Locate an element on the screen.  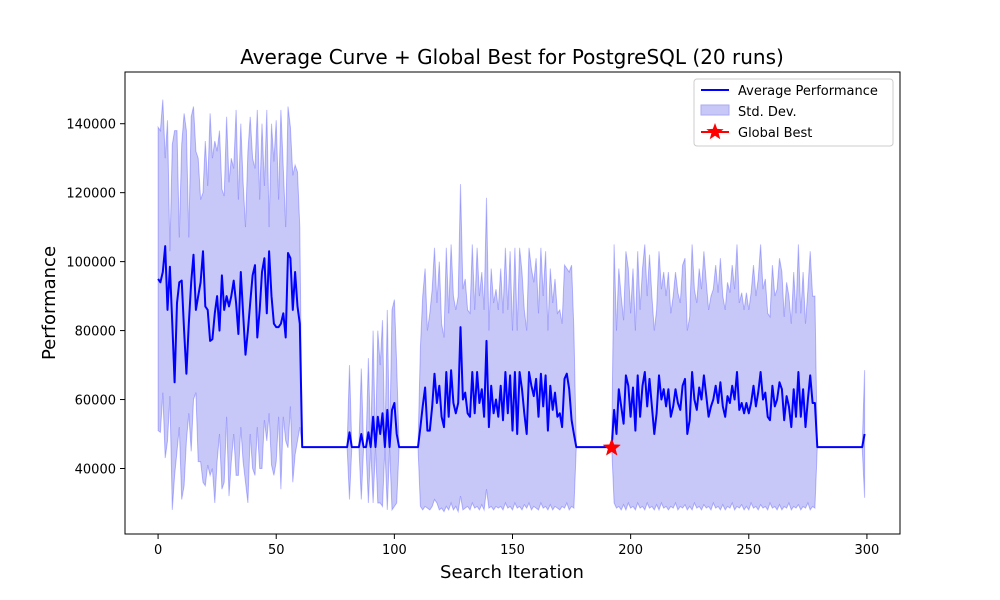
global-best-star is located at coordinates (611, 447).